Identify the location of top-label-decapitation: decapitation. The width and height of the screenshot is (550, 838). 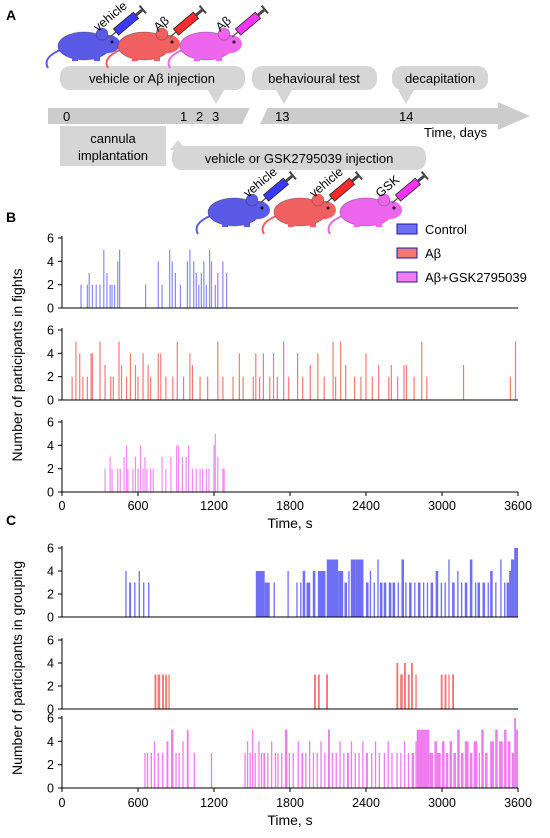
(440, 78).